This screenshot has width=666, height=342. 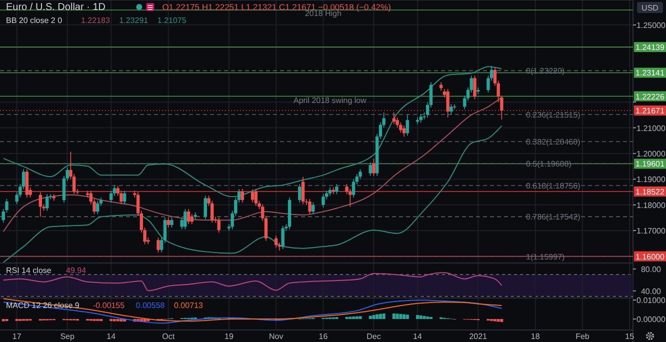 What do you see at coordinates (650, 8) in the screenshot?
I see `text: USD` at bounding box center [650, 8].